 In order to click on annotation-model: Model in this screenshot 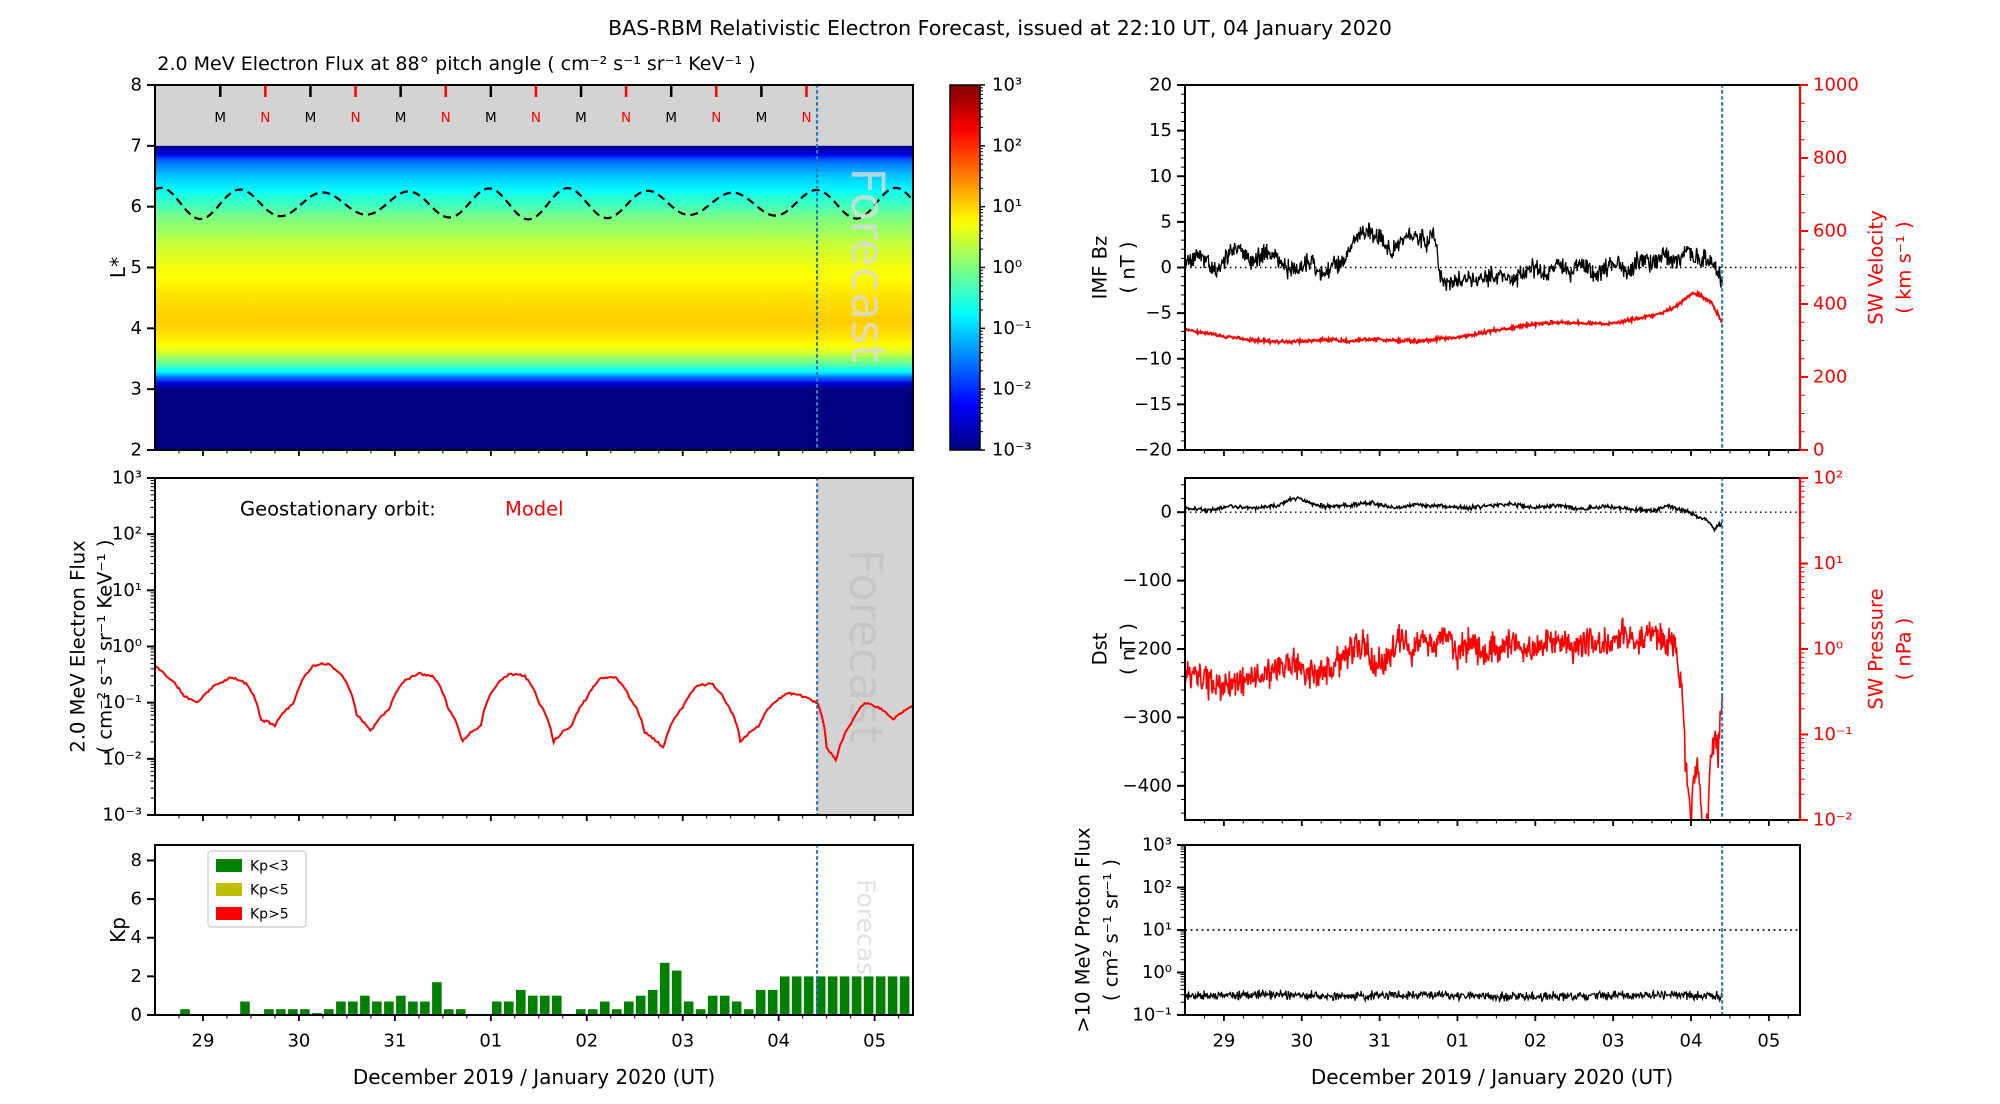, I will do `click(534, 509)`.